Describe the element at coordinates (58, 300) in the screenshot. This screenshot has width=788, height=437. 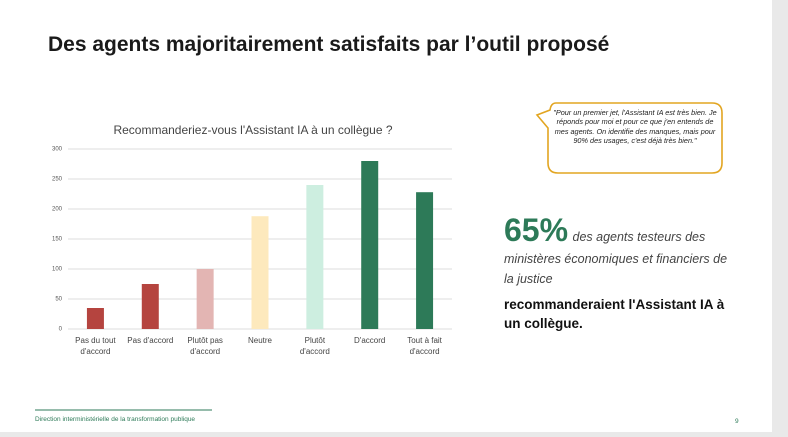
I see `y-tick-label: 50` at that location.